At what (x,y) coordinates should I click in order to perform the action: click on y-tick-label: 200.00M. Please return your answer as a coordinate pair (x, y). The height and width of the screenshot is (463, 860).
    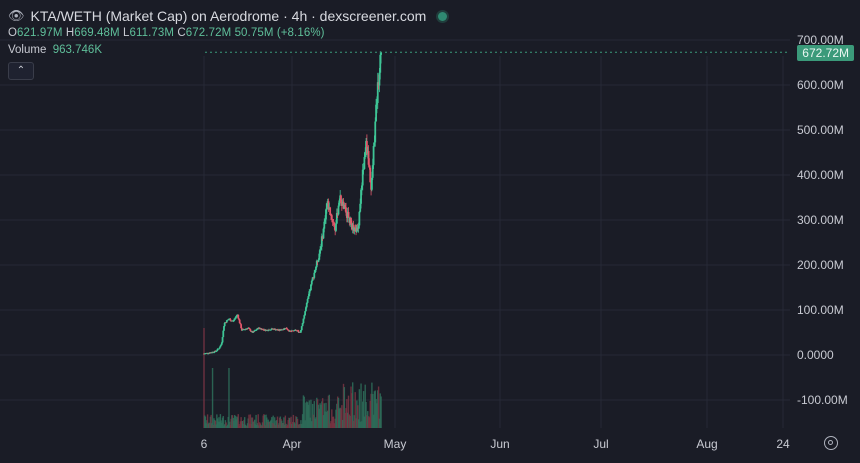
    Looking at the image, I should click on (820, 265).